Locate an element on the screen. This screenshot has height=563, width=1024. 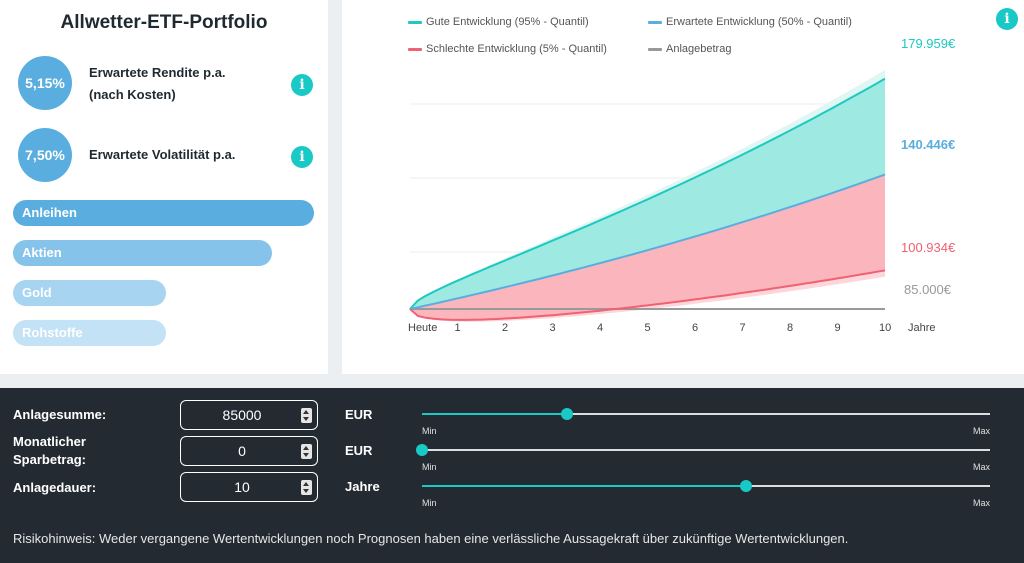
investment-amount-slider-fill is located at coordinates (494, 414).